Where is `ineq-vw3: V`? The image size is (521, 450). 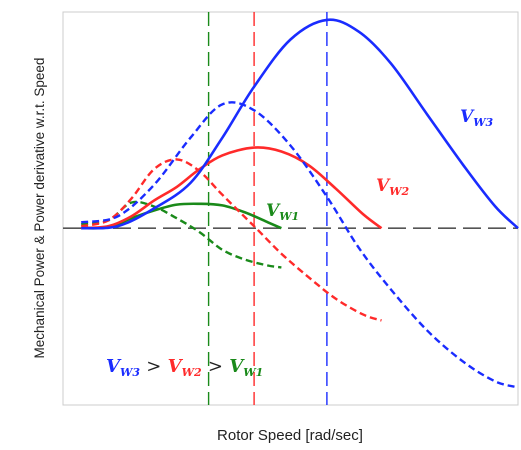
ineq-vw3: V is located at coordinates (114, 366).